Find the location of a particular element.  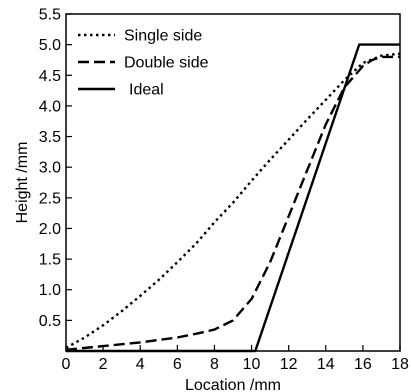

x-axis-title: Location /mm is located at coordinates (233, 384).